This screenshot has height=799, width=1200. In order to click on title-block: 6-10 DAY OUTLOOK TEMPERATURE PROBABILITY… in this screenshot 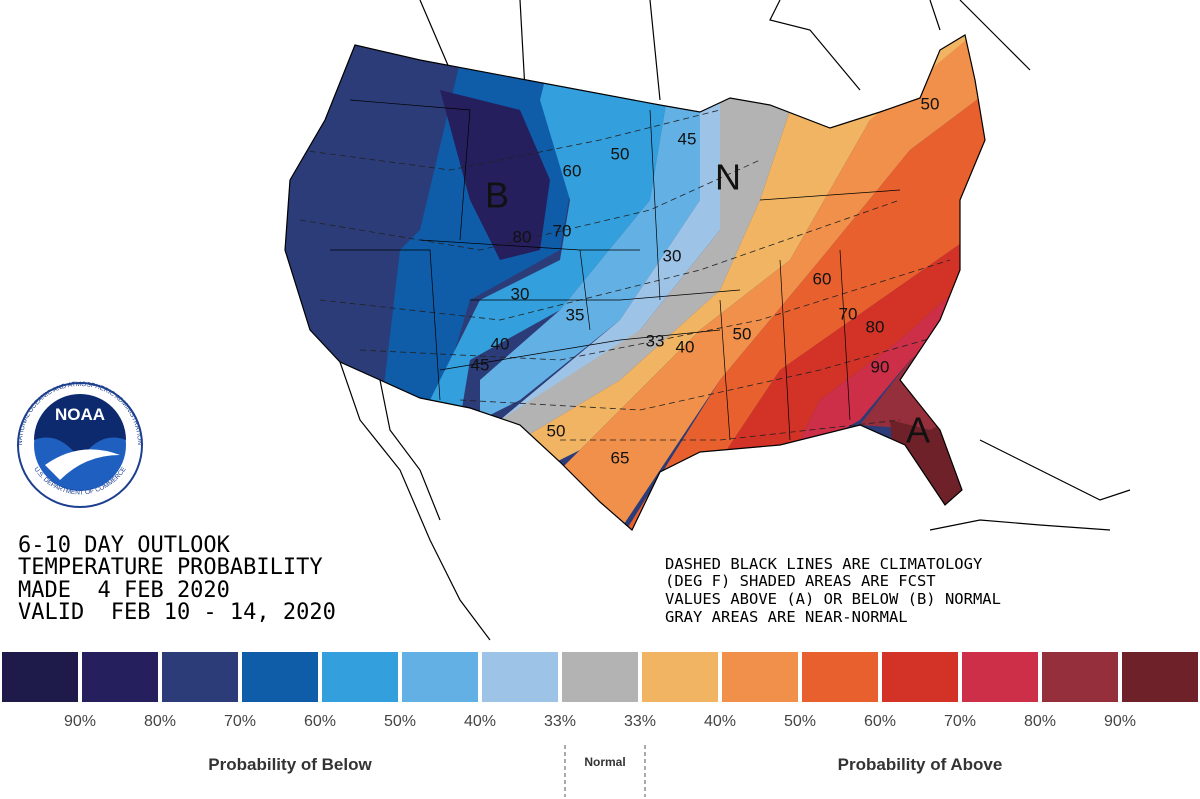, I will do `click(177, 579)`.